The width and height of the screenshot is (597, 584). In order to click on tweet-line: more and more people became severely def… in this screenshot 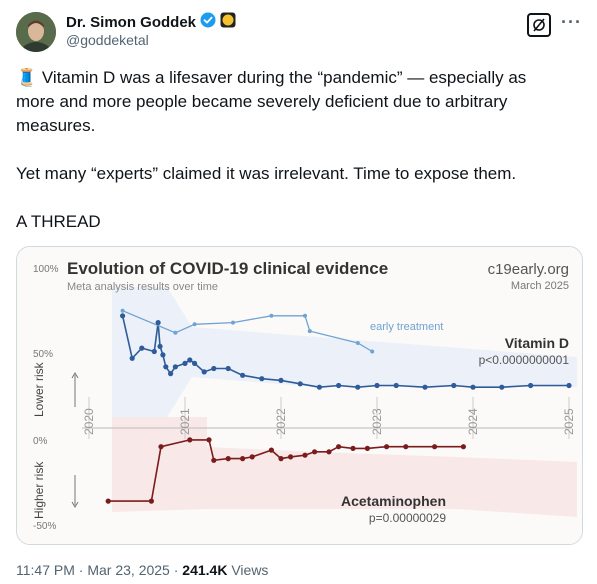, I will do `click(262, 101)`.